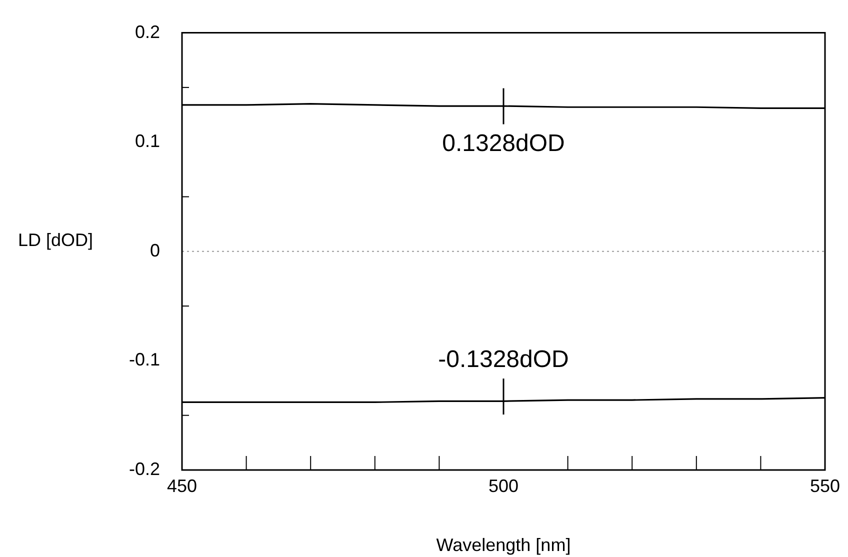 Image resolution: width=848 pixels, height=557 pixels. I want to click on y-tick-label: 0.2, so click(147, 32).